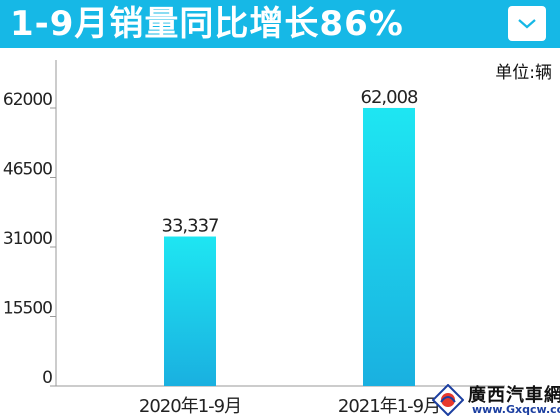 This screenshot has height=420, width=560. I want to click on car-logo-icon, so click(448, 400).